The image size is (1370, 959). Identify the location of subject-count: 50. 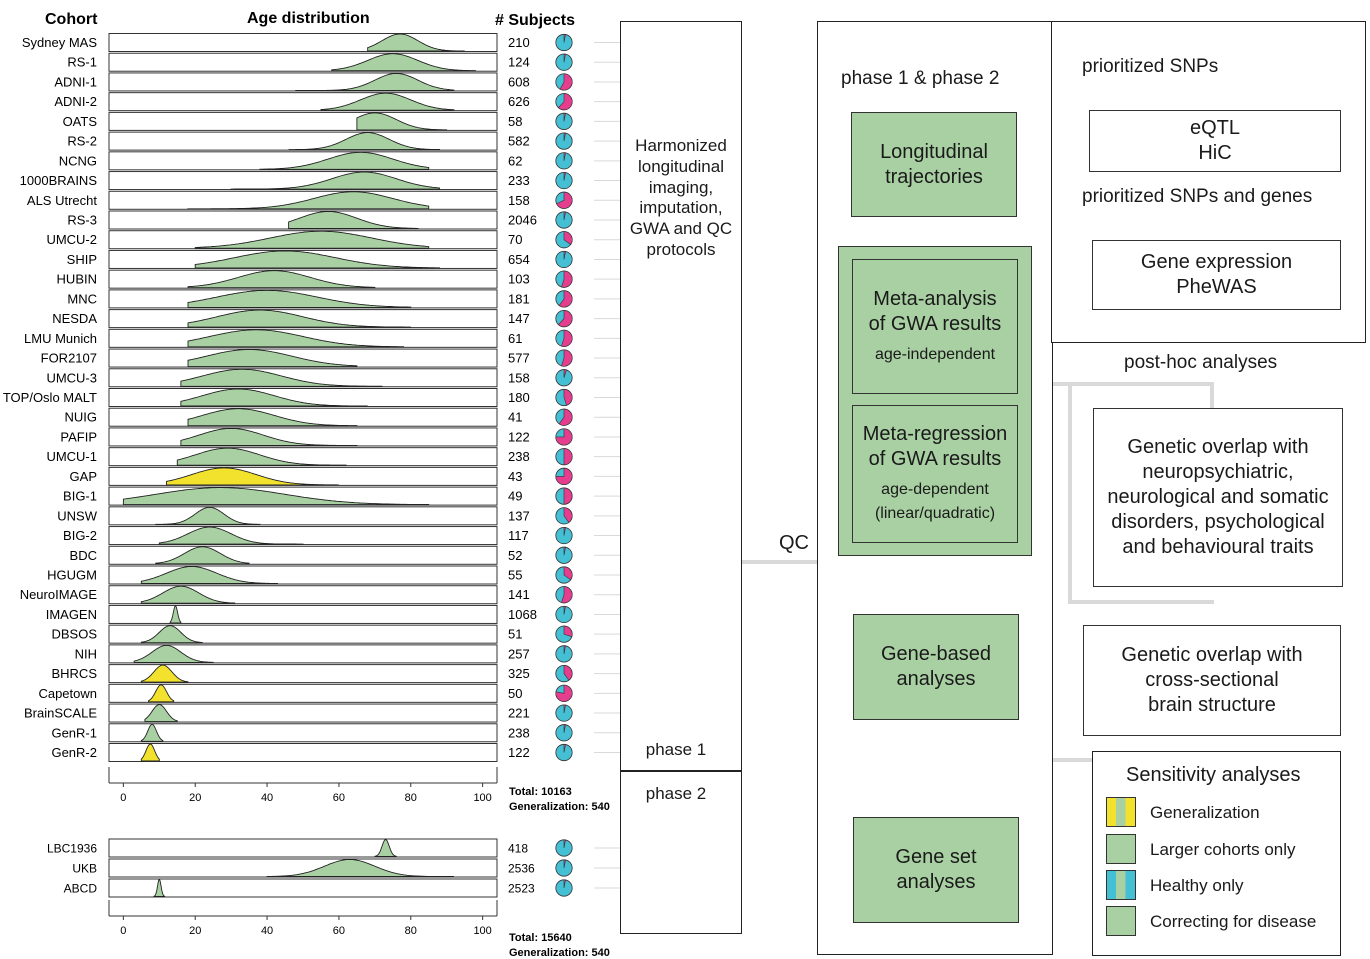
(515, 693).